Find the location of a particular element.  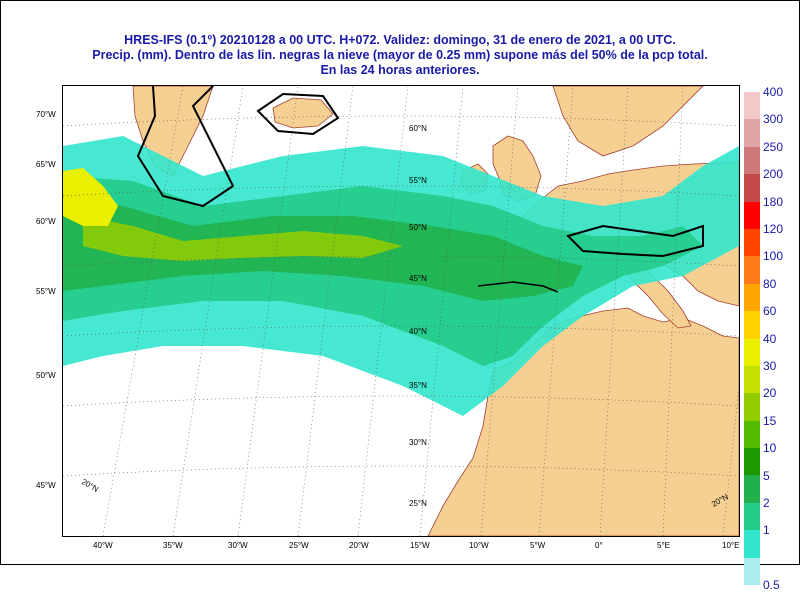

bottom-label-5w: 5°W is located at coordinates (538, 545).